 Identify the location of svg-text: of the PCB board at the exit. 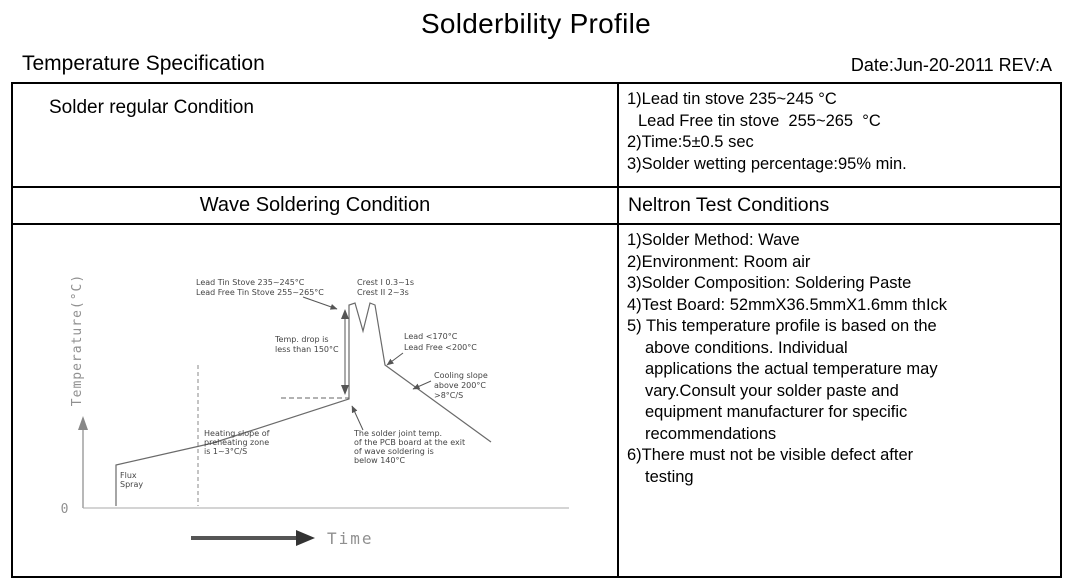
(409, 442).